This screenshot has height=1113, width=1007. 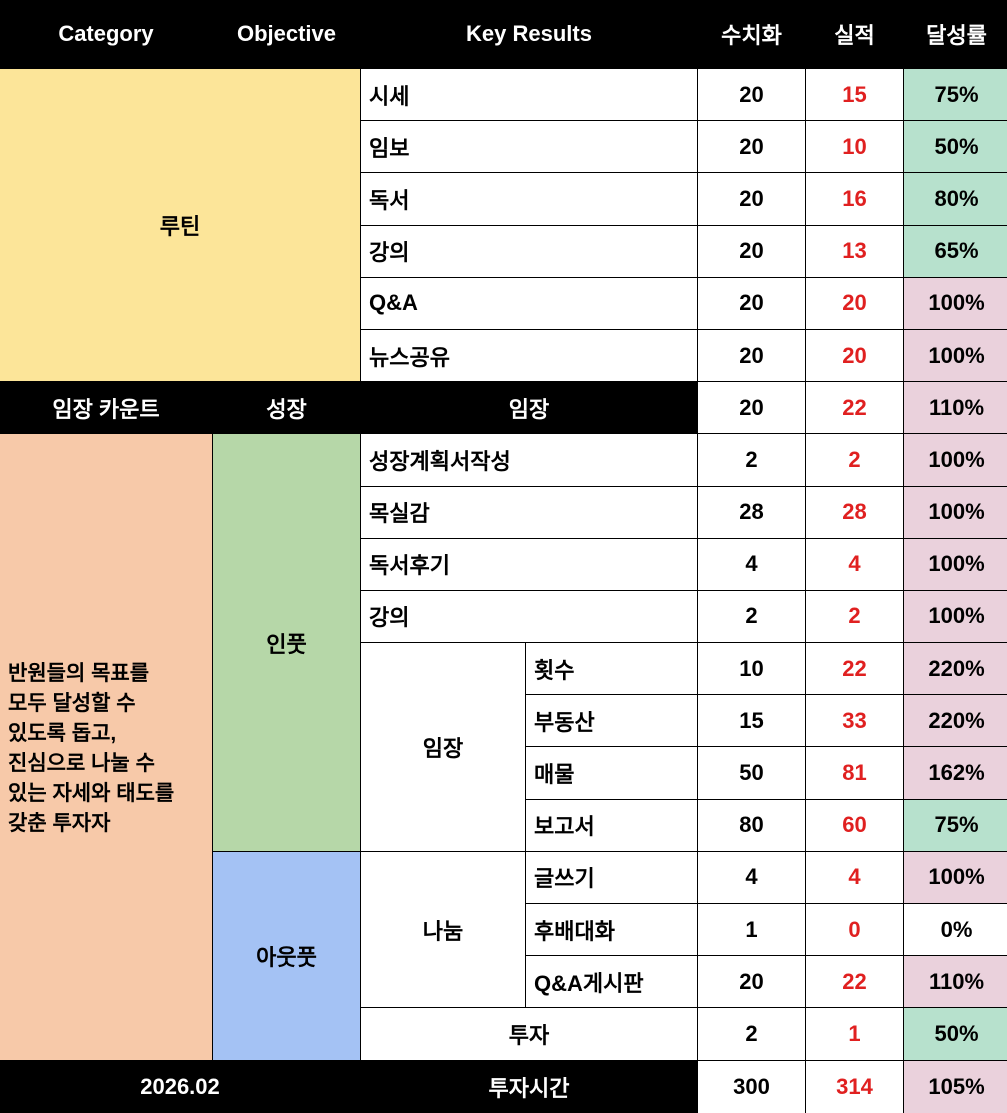 I want to click on target: 1, so click(x=751, y=930).